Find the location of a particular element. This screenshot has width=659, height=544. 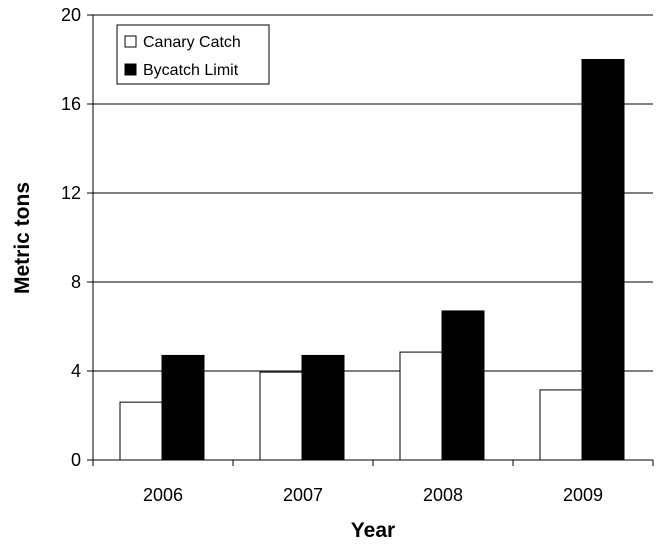

bar-canary-catch-2009 is located at coordinates (561, 425).